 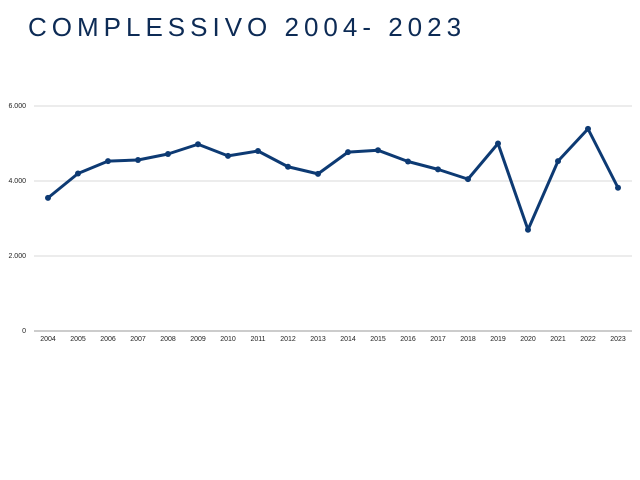 I want to click on y-tick-label: 0, so click(x=24, y=331).